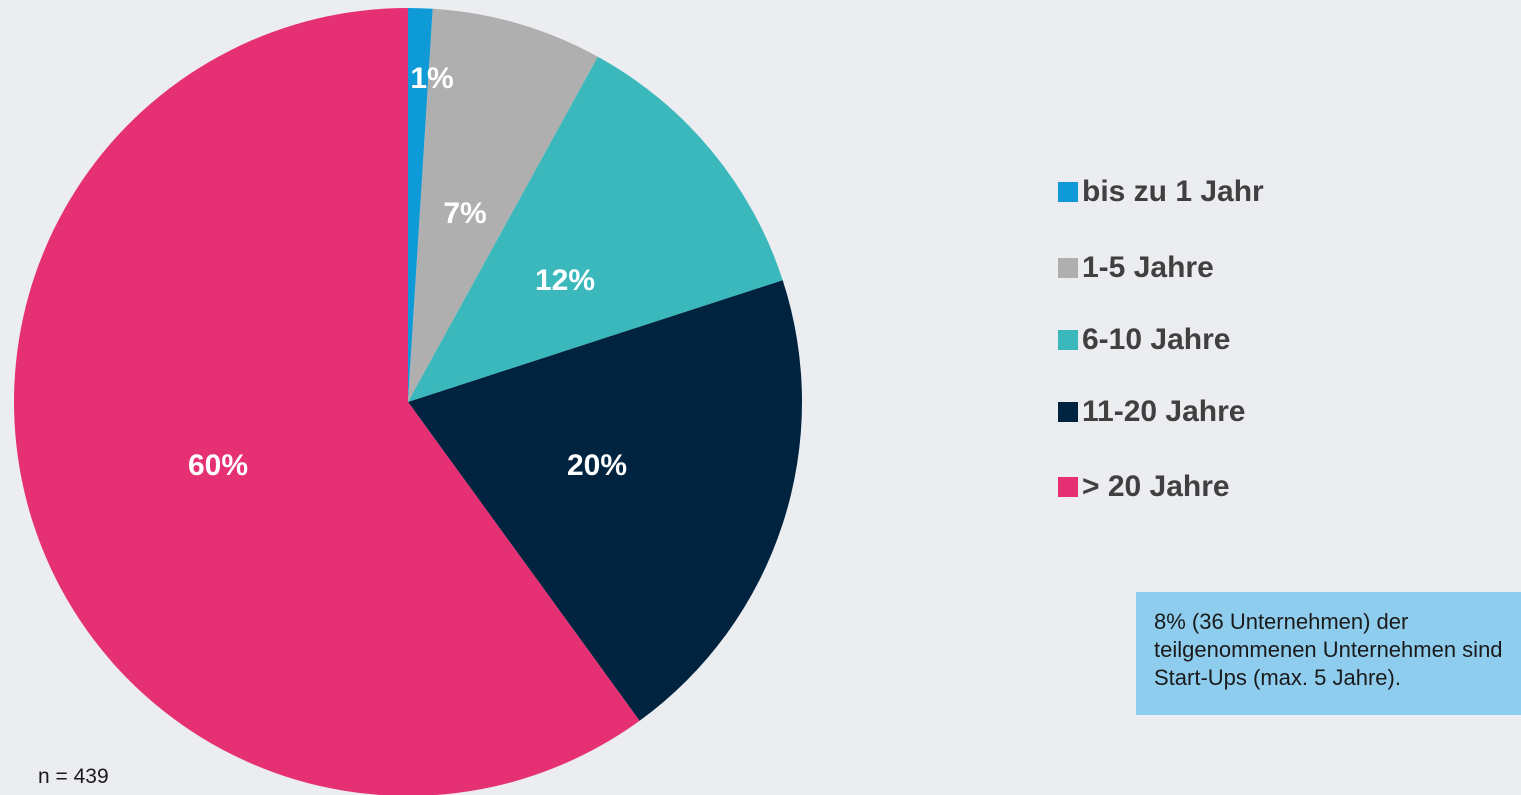 The height and width of the screenshot is (795, 1521). What do you see at coordinates (1156, 486) in the screenshot?
I see `legend-label: > 20 Jahre` at bounding box center [1156, 486].